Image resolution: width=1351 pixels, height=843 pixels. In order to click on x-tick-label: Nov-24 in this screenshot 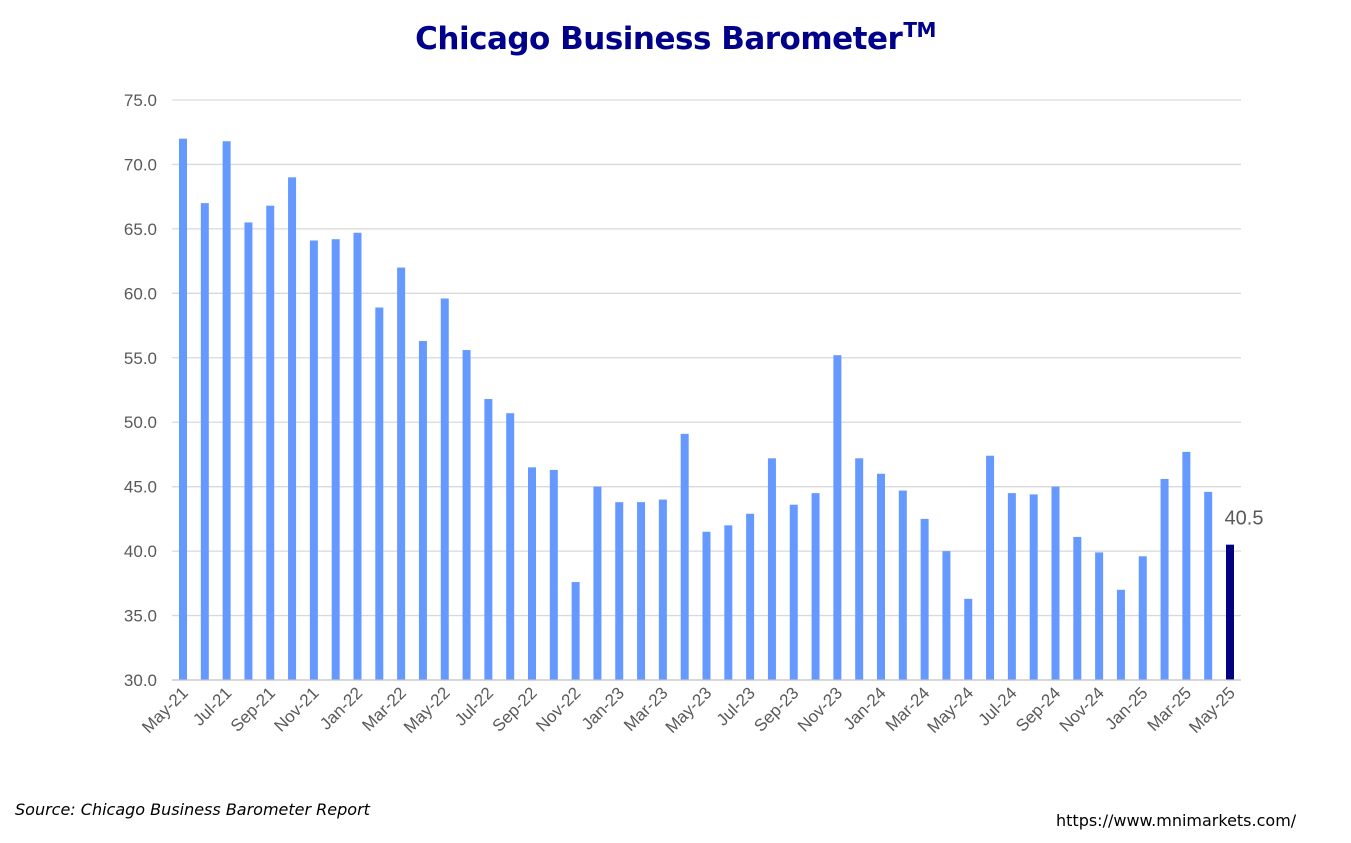, I will do `click(1082, 709)`.